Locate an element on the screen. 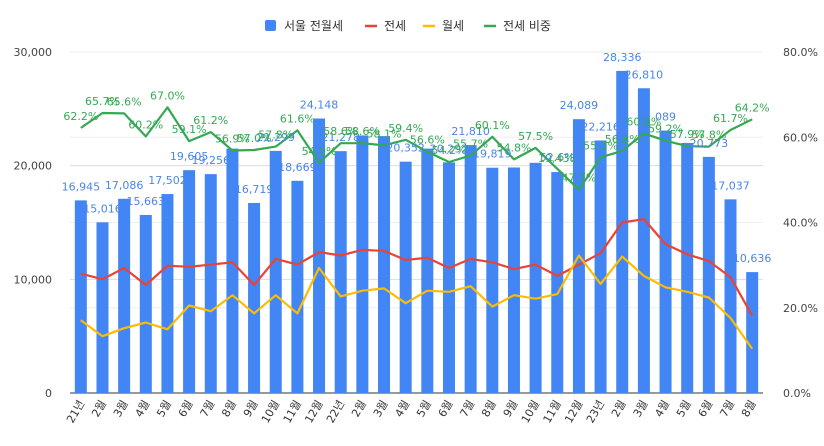 This screenshot has width=824, height=446. y-left-tick-label: 0 is located at coordinates (48, 393).